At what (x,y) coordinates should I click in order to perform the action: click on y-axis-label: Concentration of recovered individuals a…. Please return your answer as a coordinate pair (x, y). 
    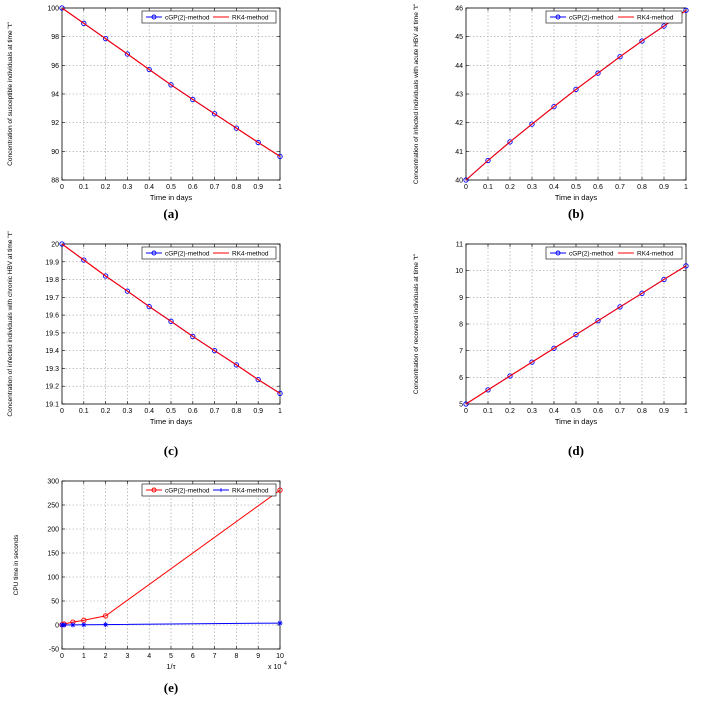
    Looking at the image, I should click on (416, 323).